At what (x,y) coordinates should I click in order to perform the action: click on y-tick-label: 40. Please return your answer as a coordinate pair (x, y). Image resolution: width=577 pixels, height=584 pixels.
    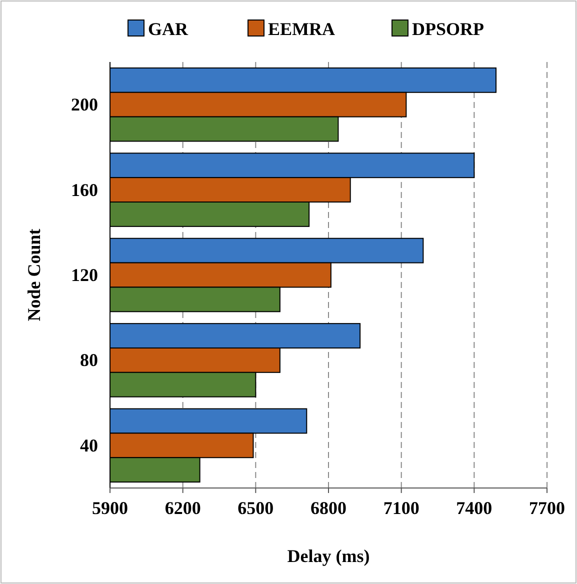
    Looking at the image, I should click on (89, 445).